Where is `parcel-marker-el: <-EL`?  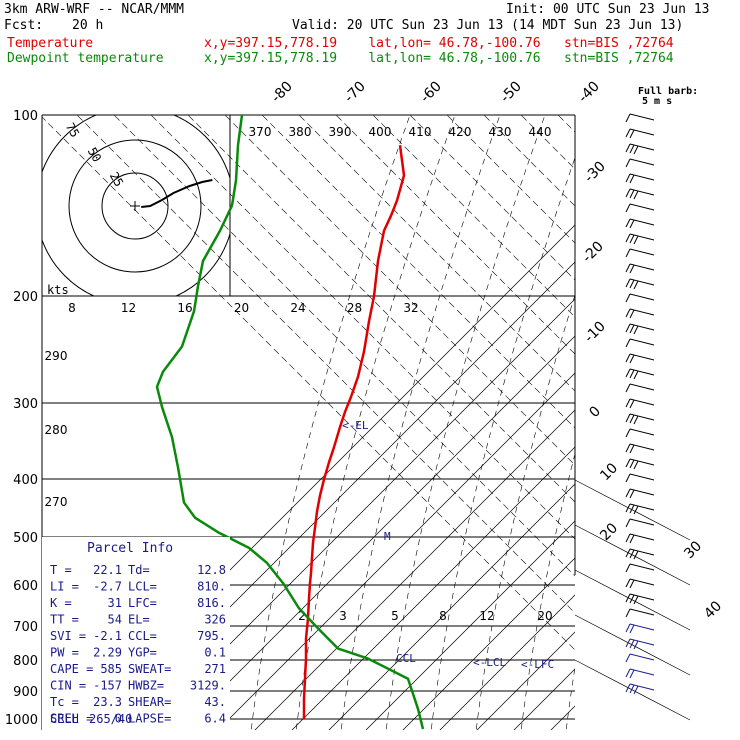
parcel-marker-el: <-EL is located at coordinates (355, 425).